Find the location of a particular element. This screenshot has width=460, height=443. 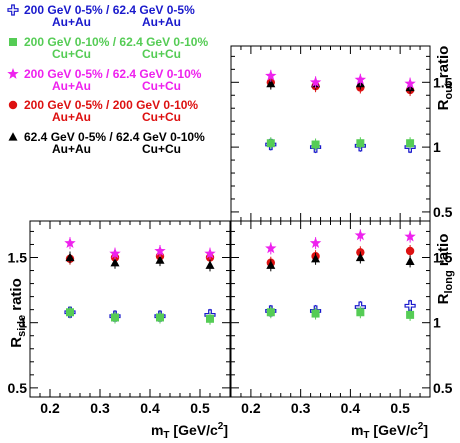

legend-entry-5: 62.4 GeV 0-5% / 62.4 GeV 0-10%Au+Au Cu+Cu is located at coordinates (106, 143).